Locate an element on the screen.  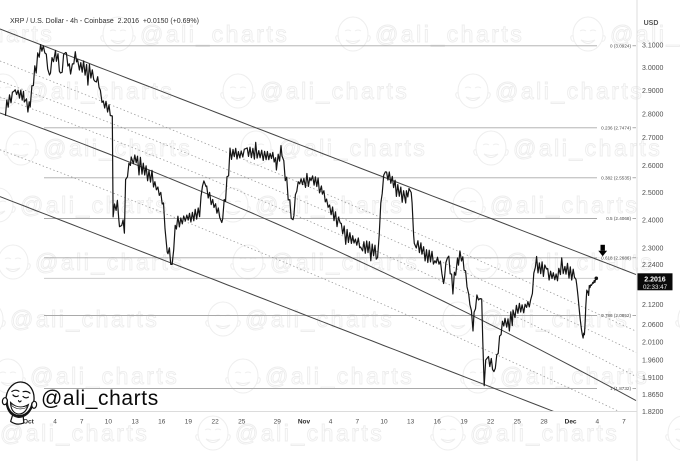
svg-text: 2.8000 is located at coordinates (653, 115).